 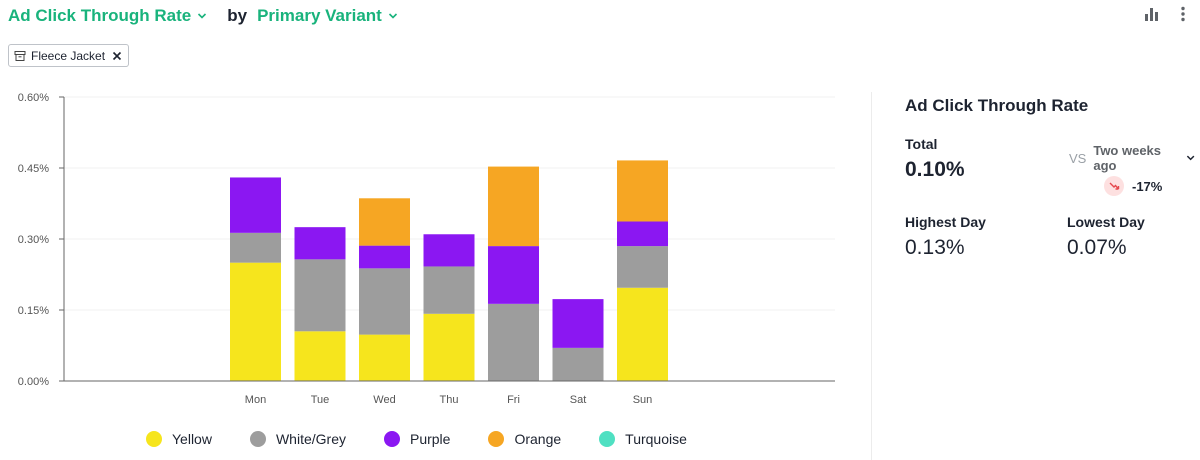 I want to click on legend-item-white-grey: White/Grey, so click(x=297, y=439).